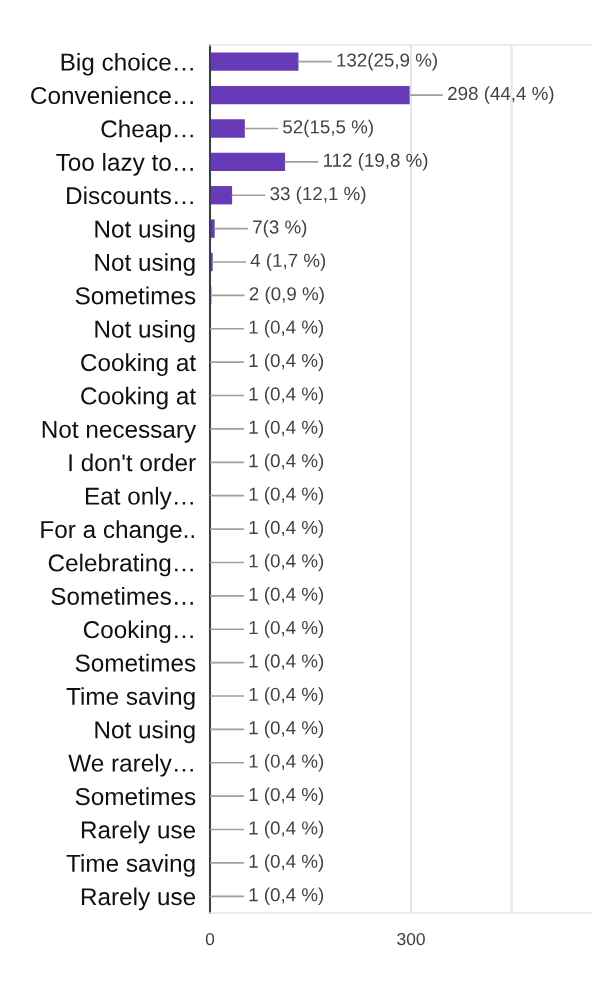  I want to click on x-tick-label: 0, so click(210, 939).